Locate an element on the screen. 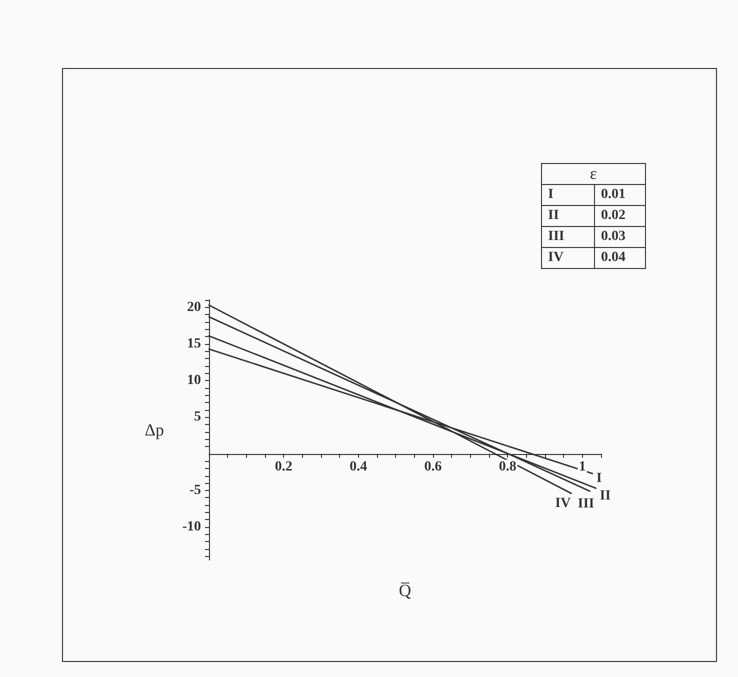 The image size is (738, 677). y-tick-label: -5 is located at coordinates (195, 490).